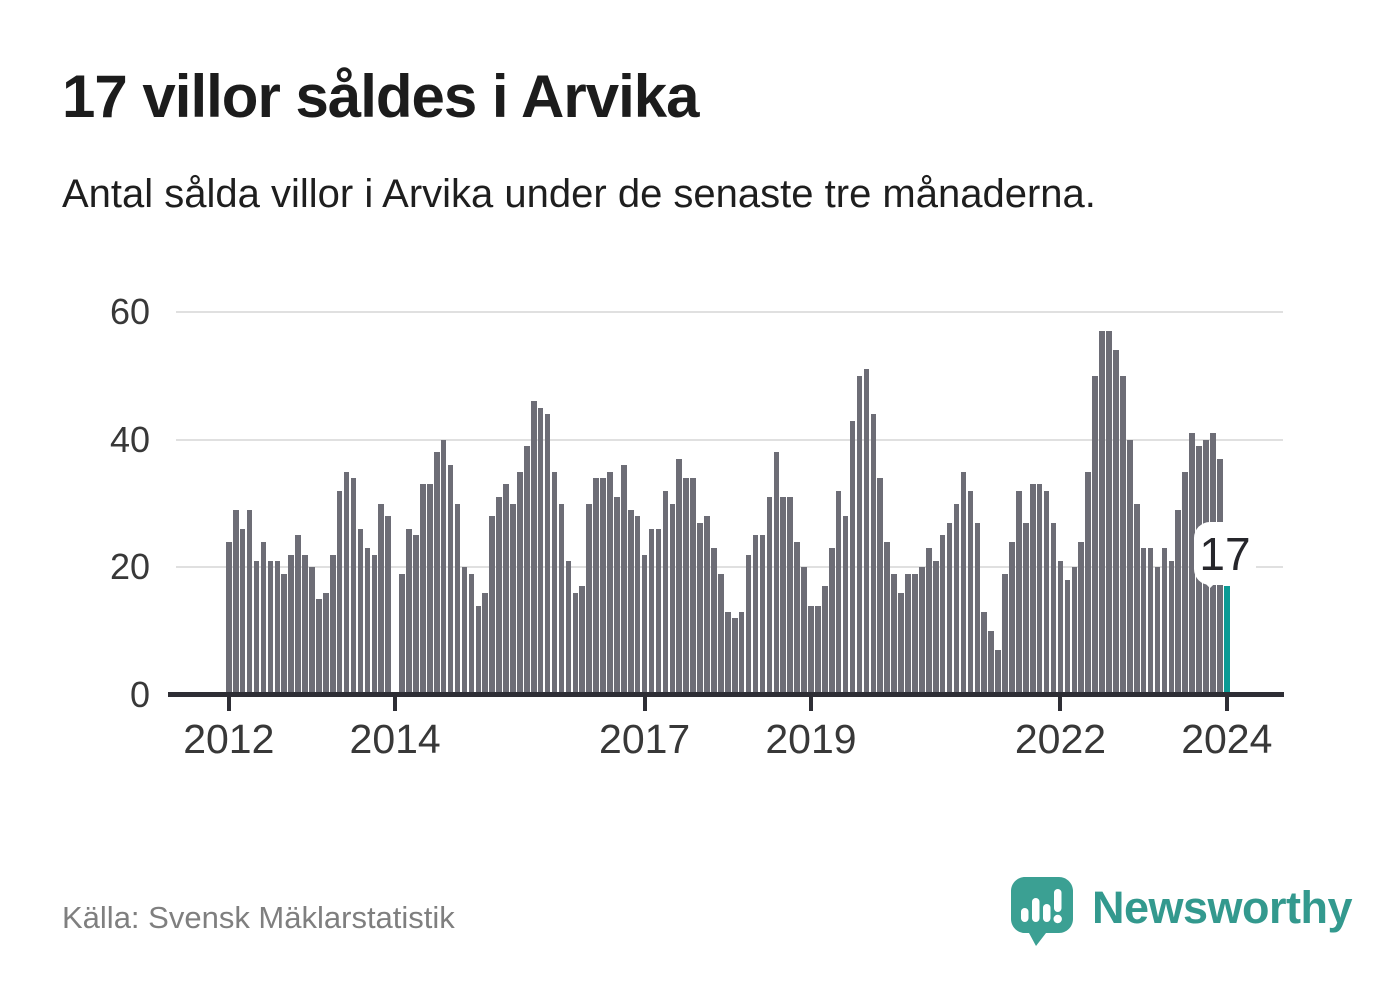  Describe the element at coordinates (1060, 739) in the screenshot. I see `x-axis-label: 2022` at that location.